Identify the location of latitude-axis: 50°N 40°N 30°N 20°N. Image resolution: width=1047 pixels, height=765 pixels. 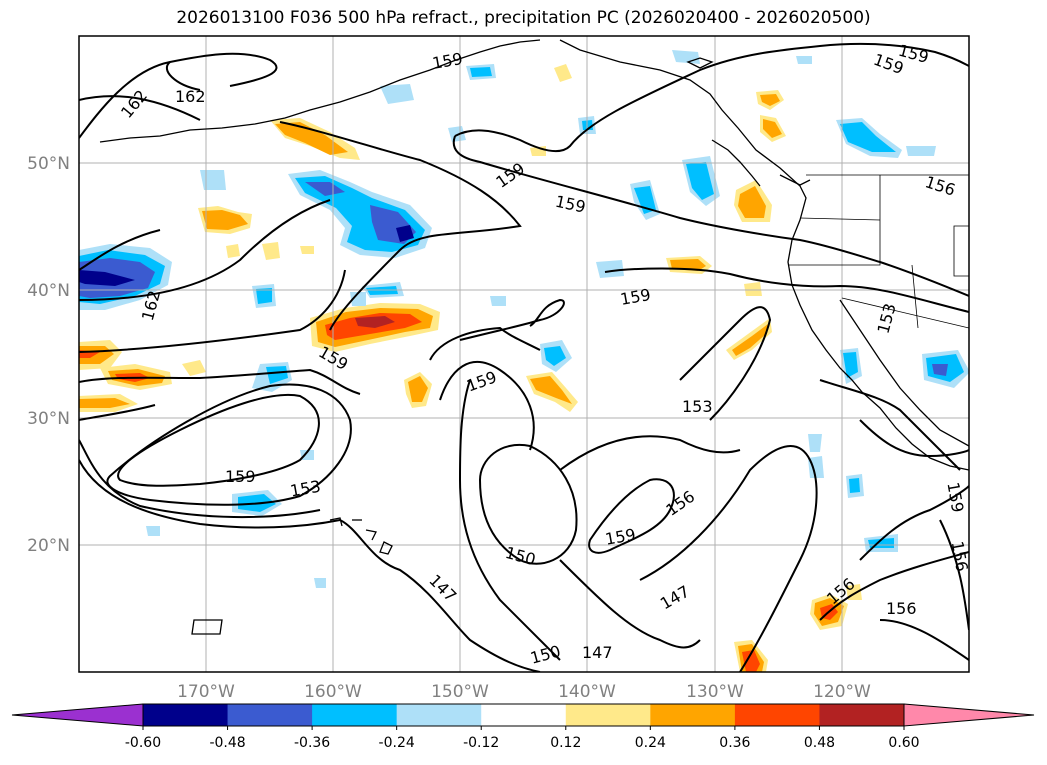
(48, 355).